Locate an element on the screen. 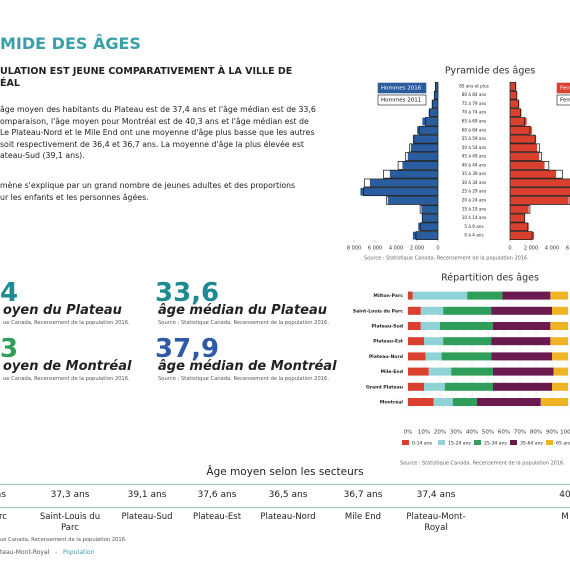 The height and width of the screenshot is (570, 570). age-group-label: 85 ans et plus is located at coordinates (474, 85).